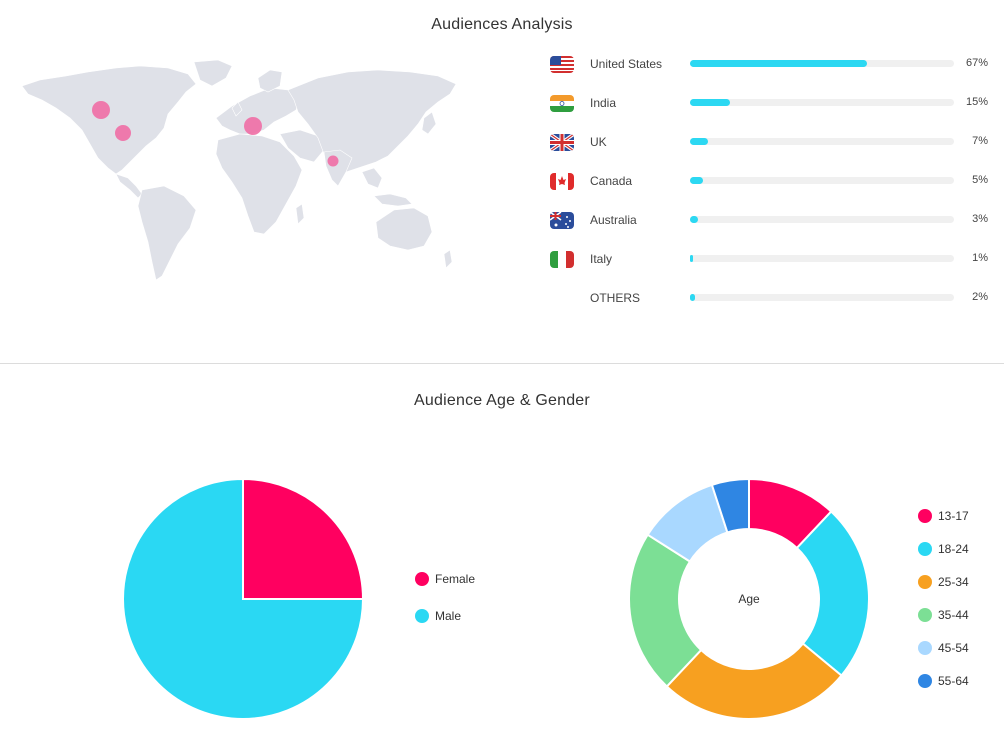  Describe the element at coordinates (562, 142) in the screenshot. I see `uk-flag-icon` at that location.